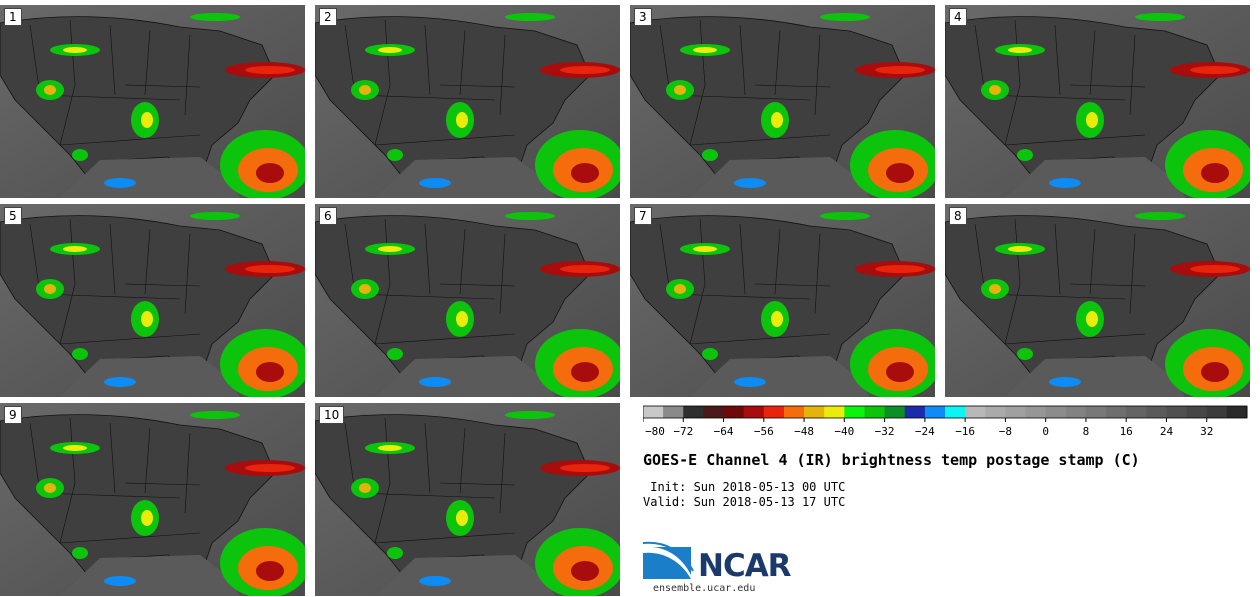 This screenshot has width=1260, height=597. What do you see at coordinates (668, 560) in the screenshot?
I see `ncar-logo-icon` at bounding box center [668, 560].